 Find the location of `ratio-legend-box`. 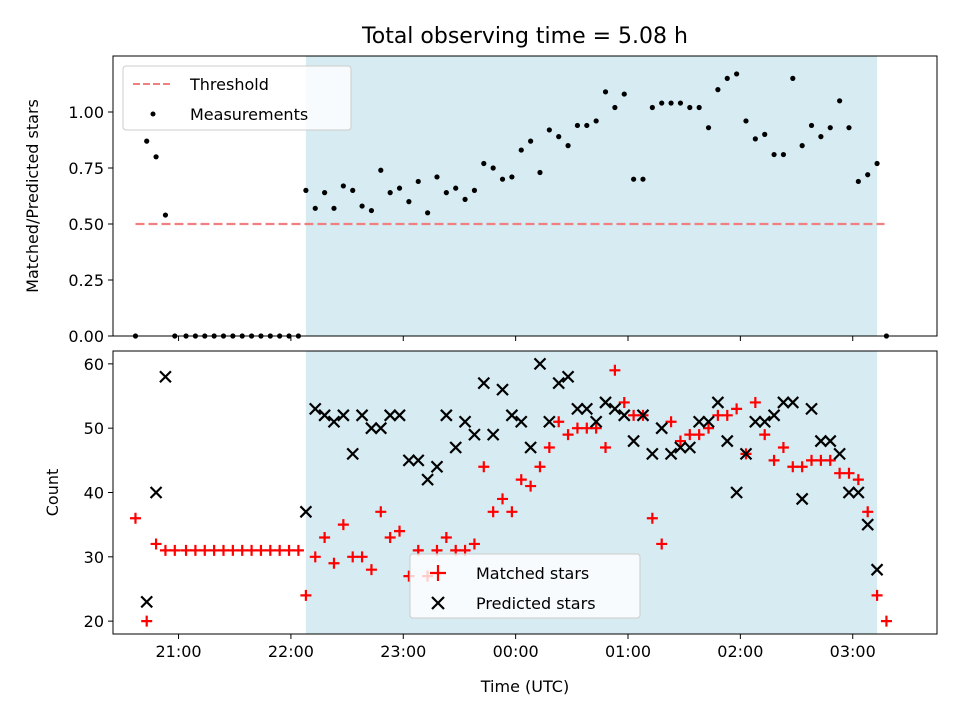

ratio-legend-box is located at coordinates (237, 98).